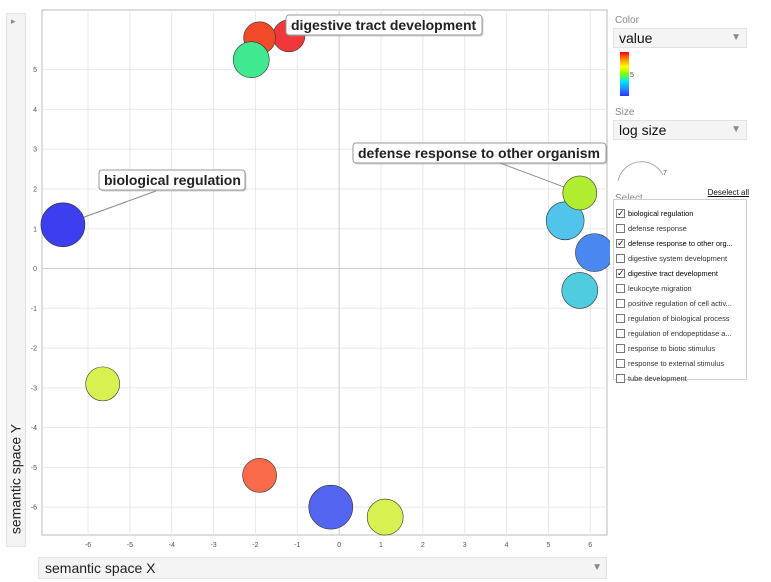 Image resolution: width=771 pixels, height=582 pixels. Describe the element at coordinates (35, 189) in the screenshot. I see `y-tick-label: 2` at that location.